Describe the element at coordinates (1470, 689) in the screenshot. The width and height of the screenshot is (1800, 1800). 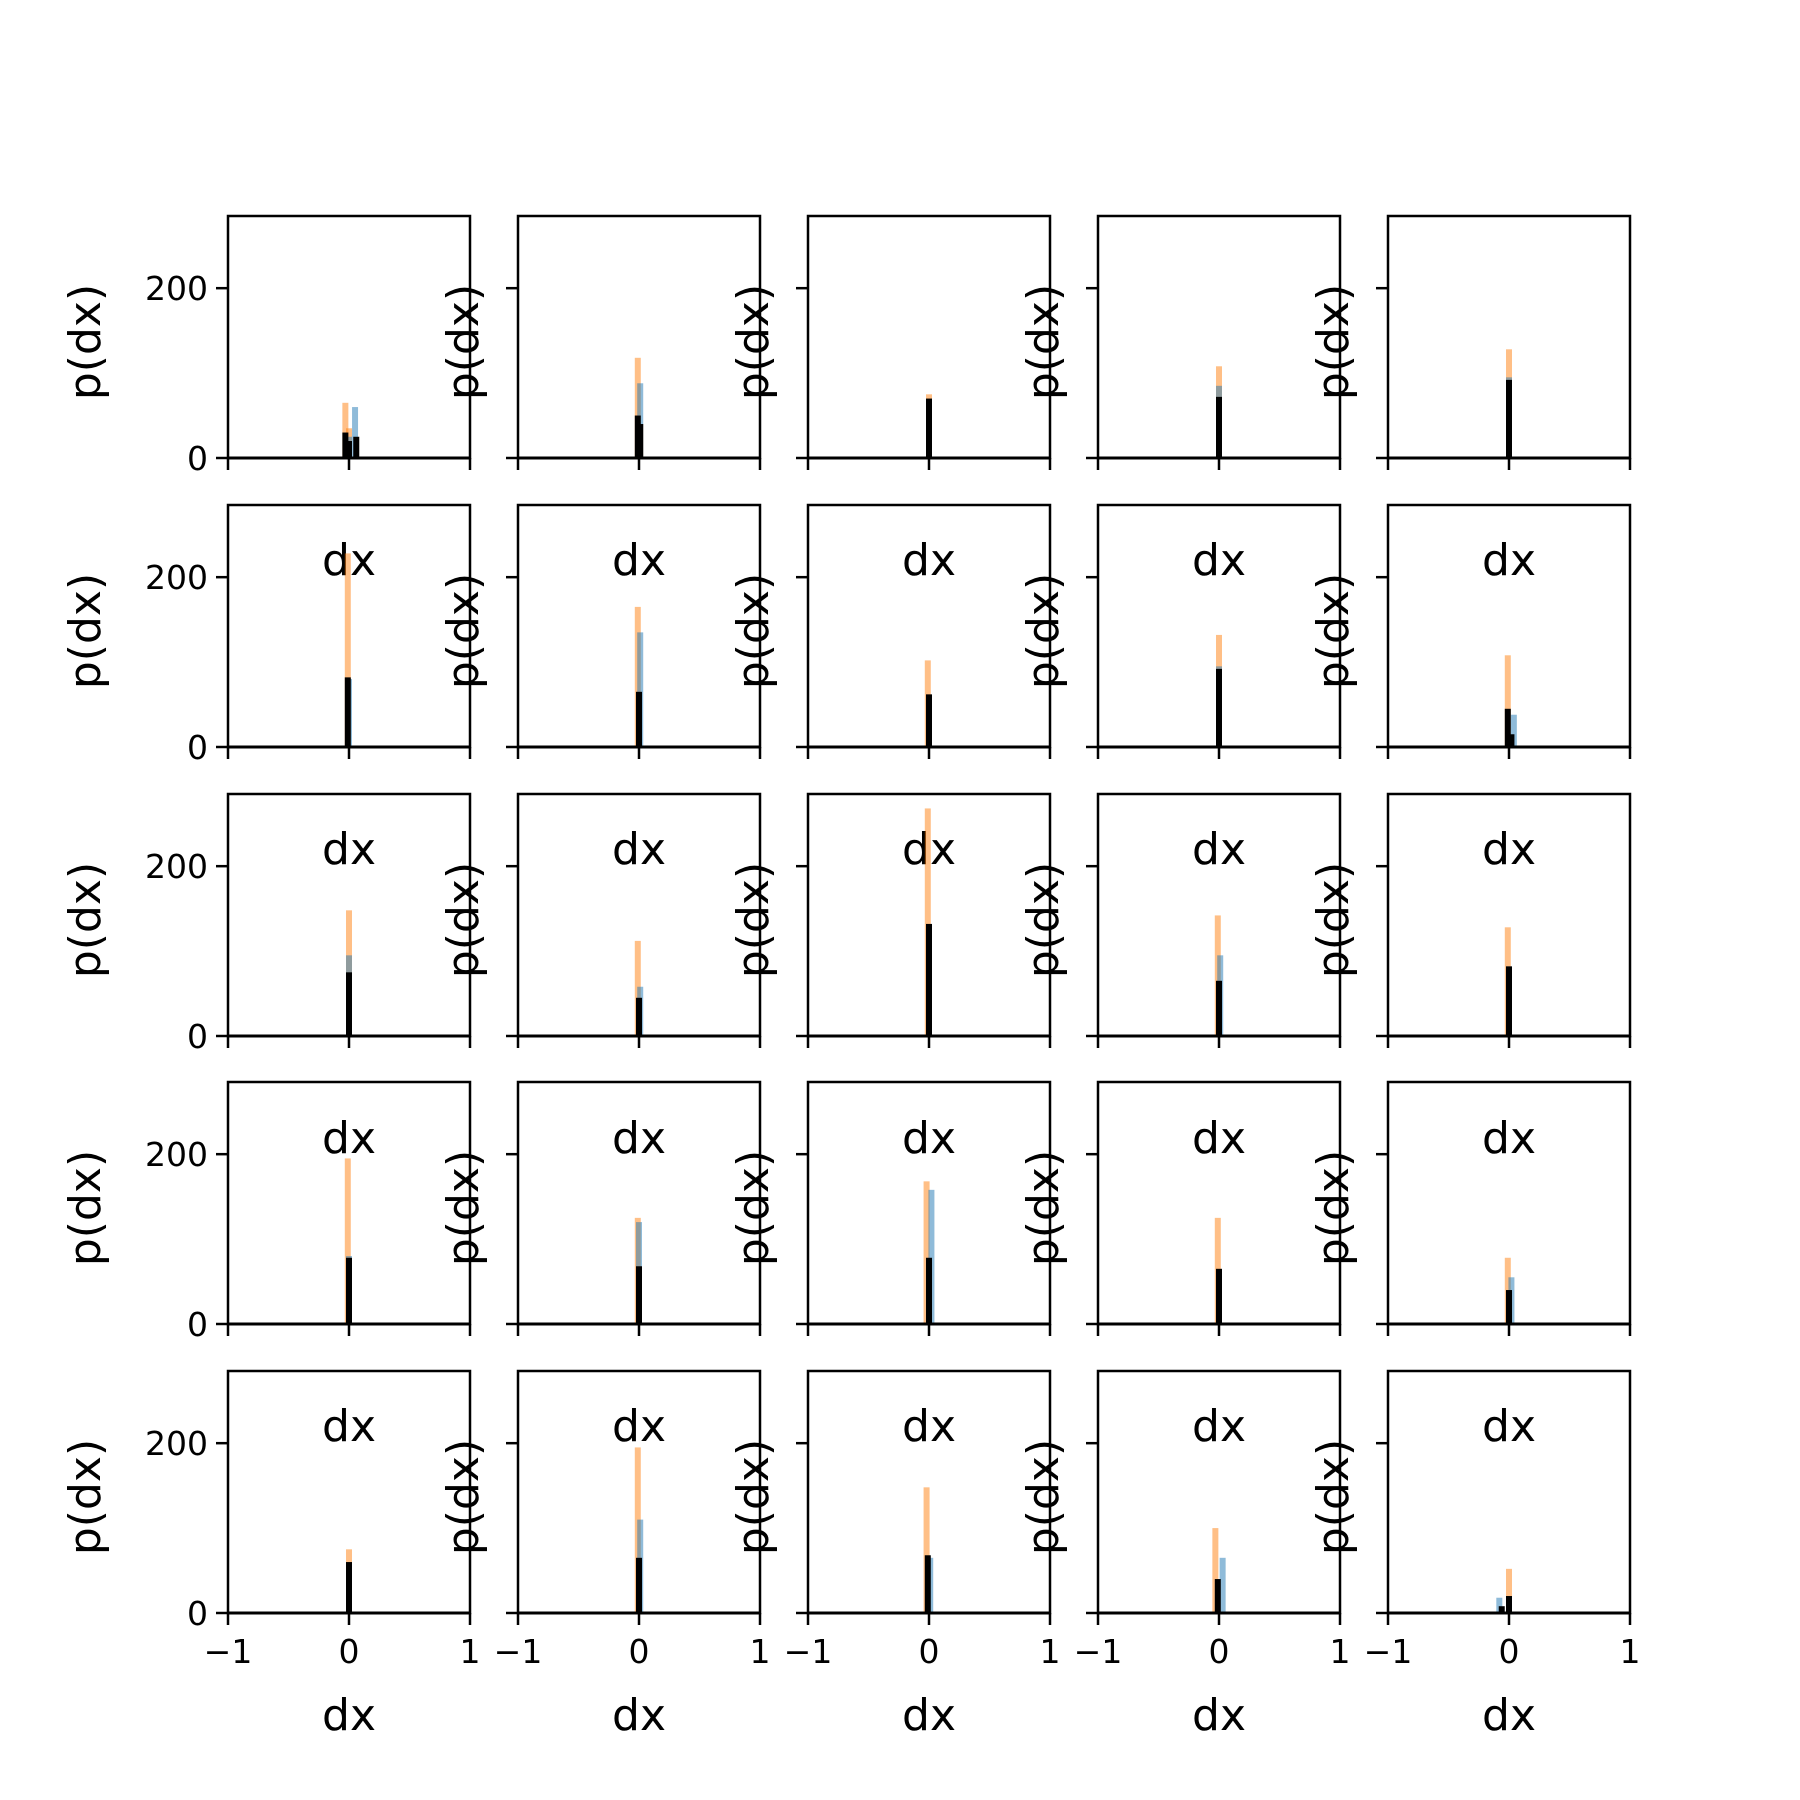
I see `panel-2-5: dx p(dx)` at that location.